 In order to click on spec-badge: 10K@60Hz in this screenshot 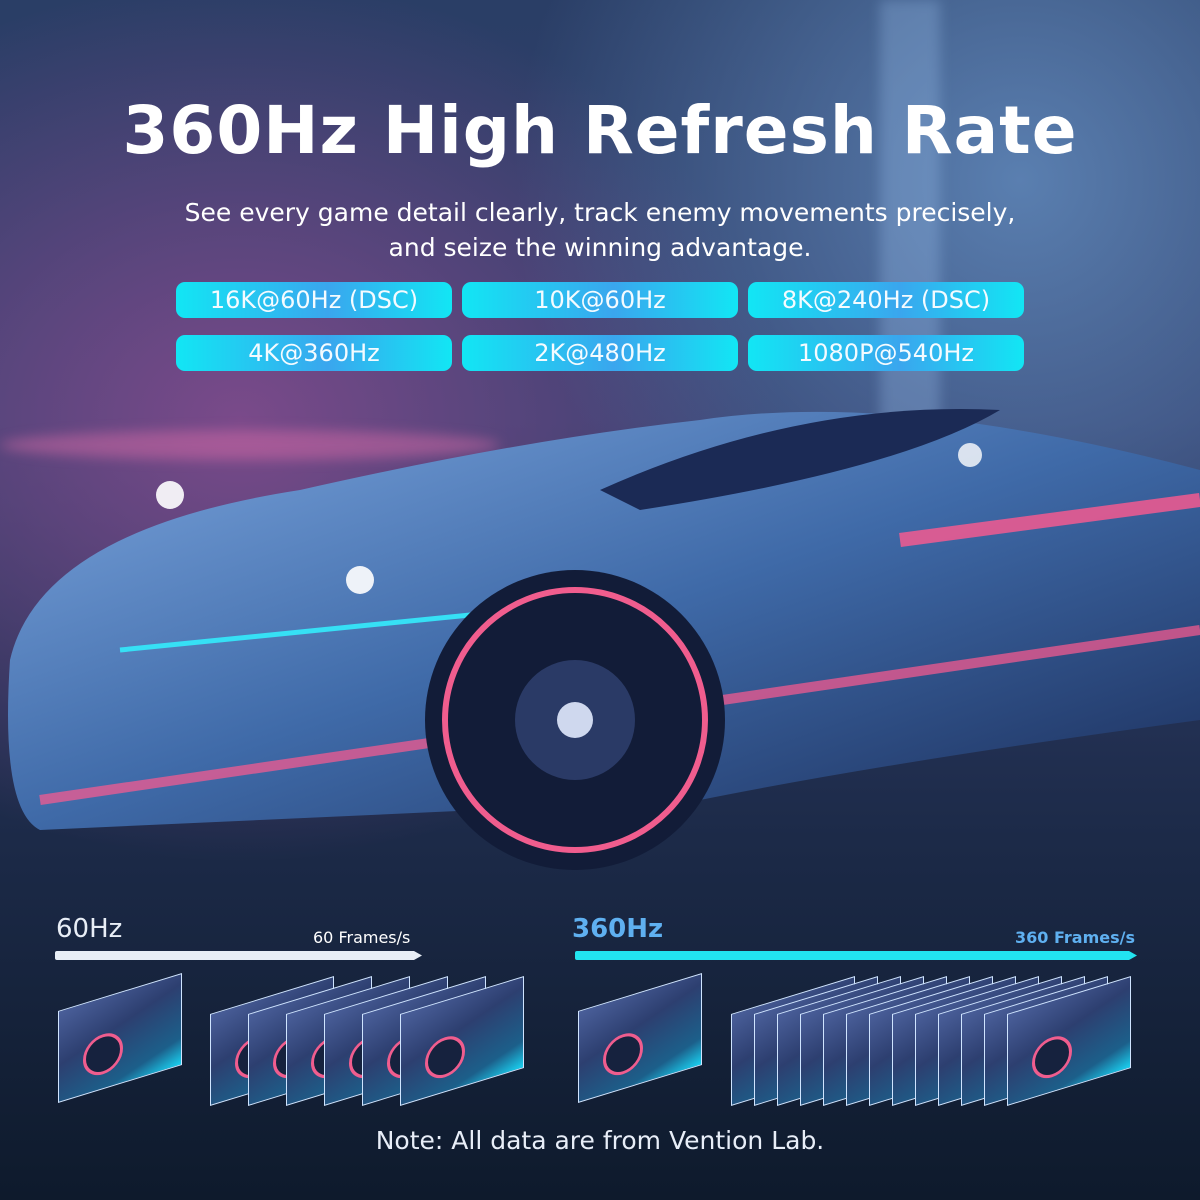, I will do `click(600, 300)`.